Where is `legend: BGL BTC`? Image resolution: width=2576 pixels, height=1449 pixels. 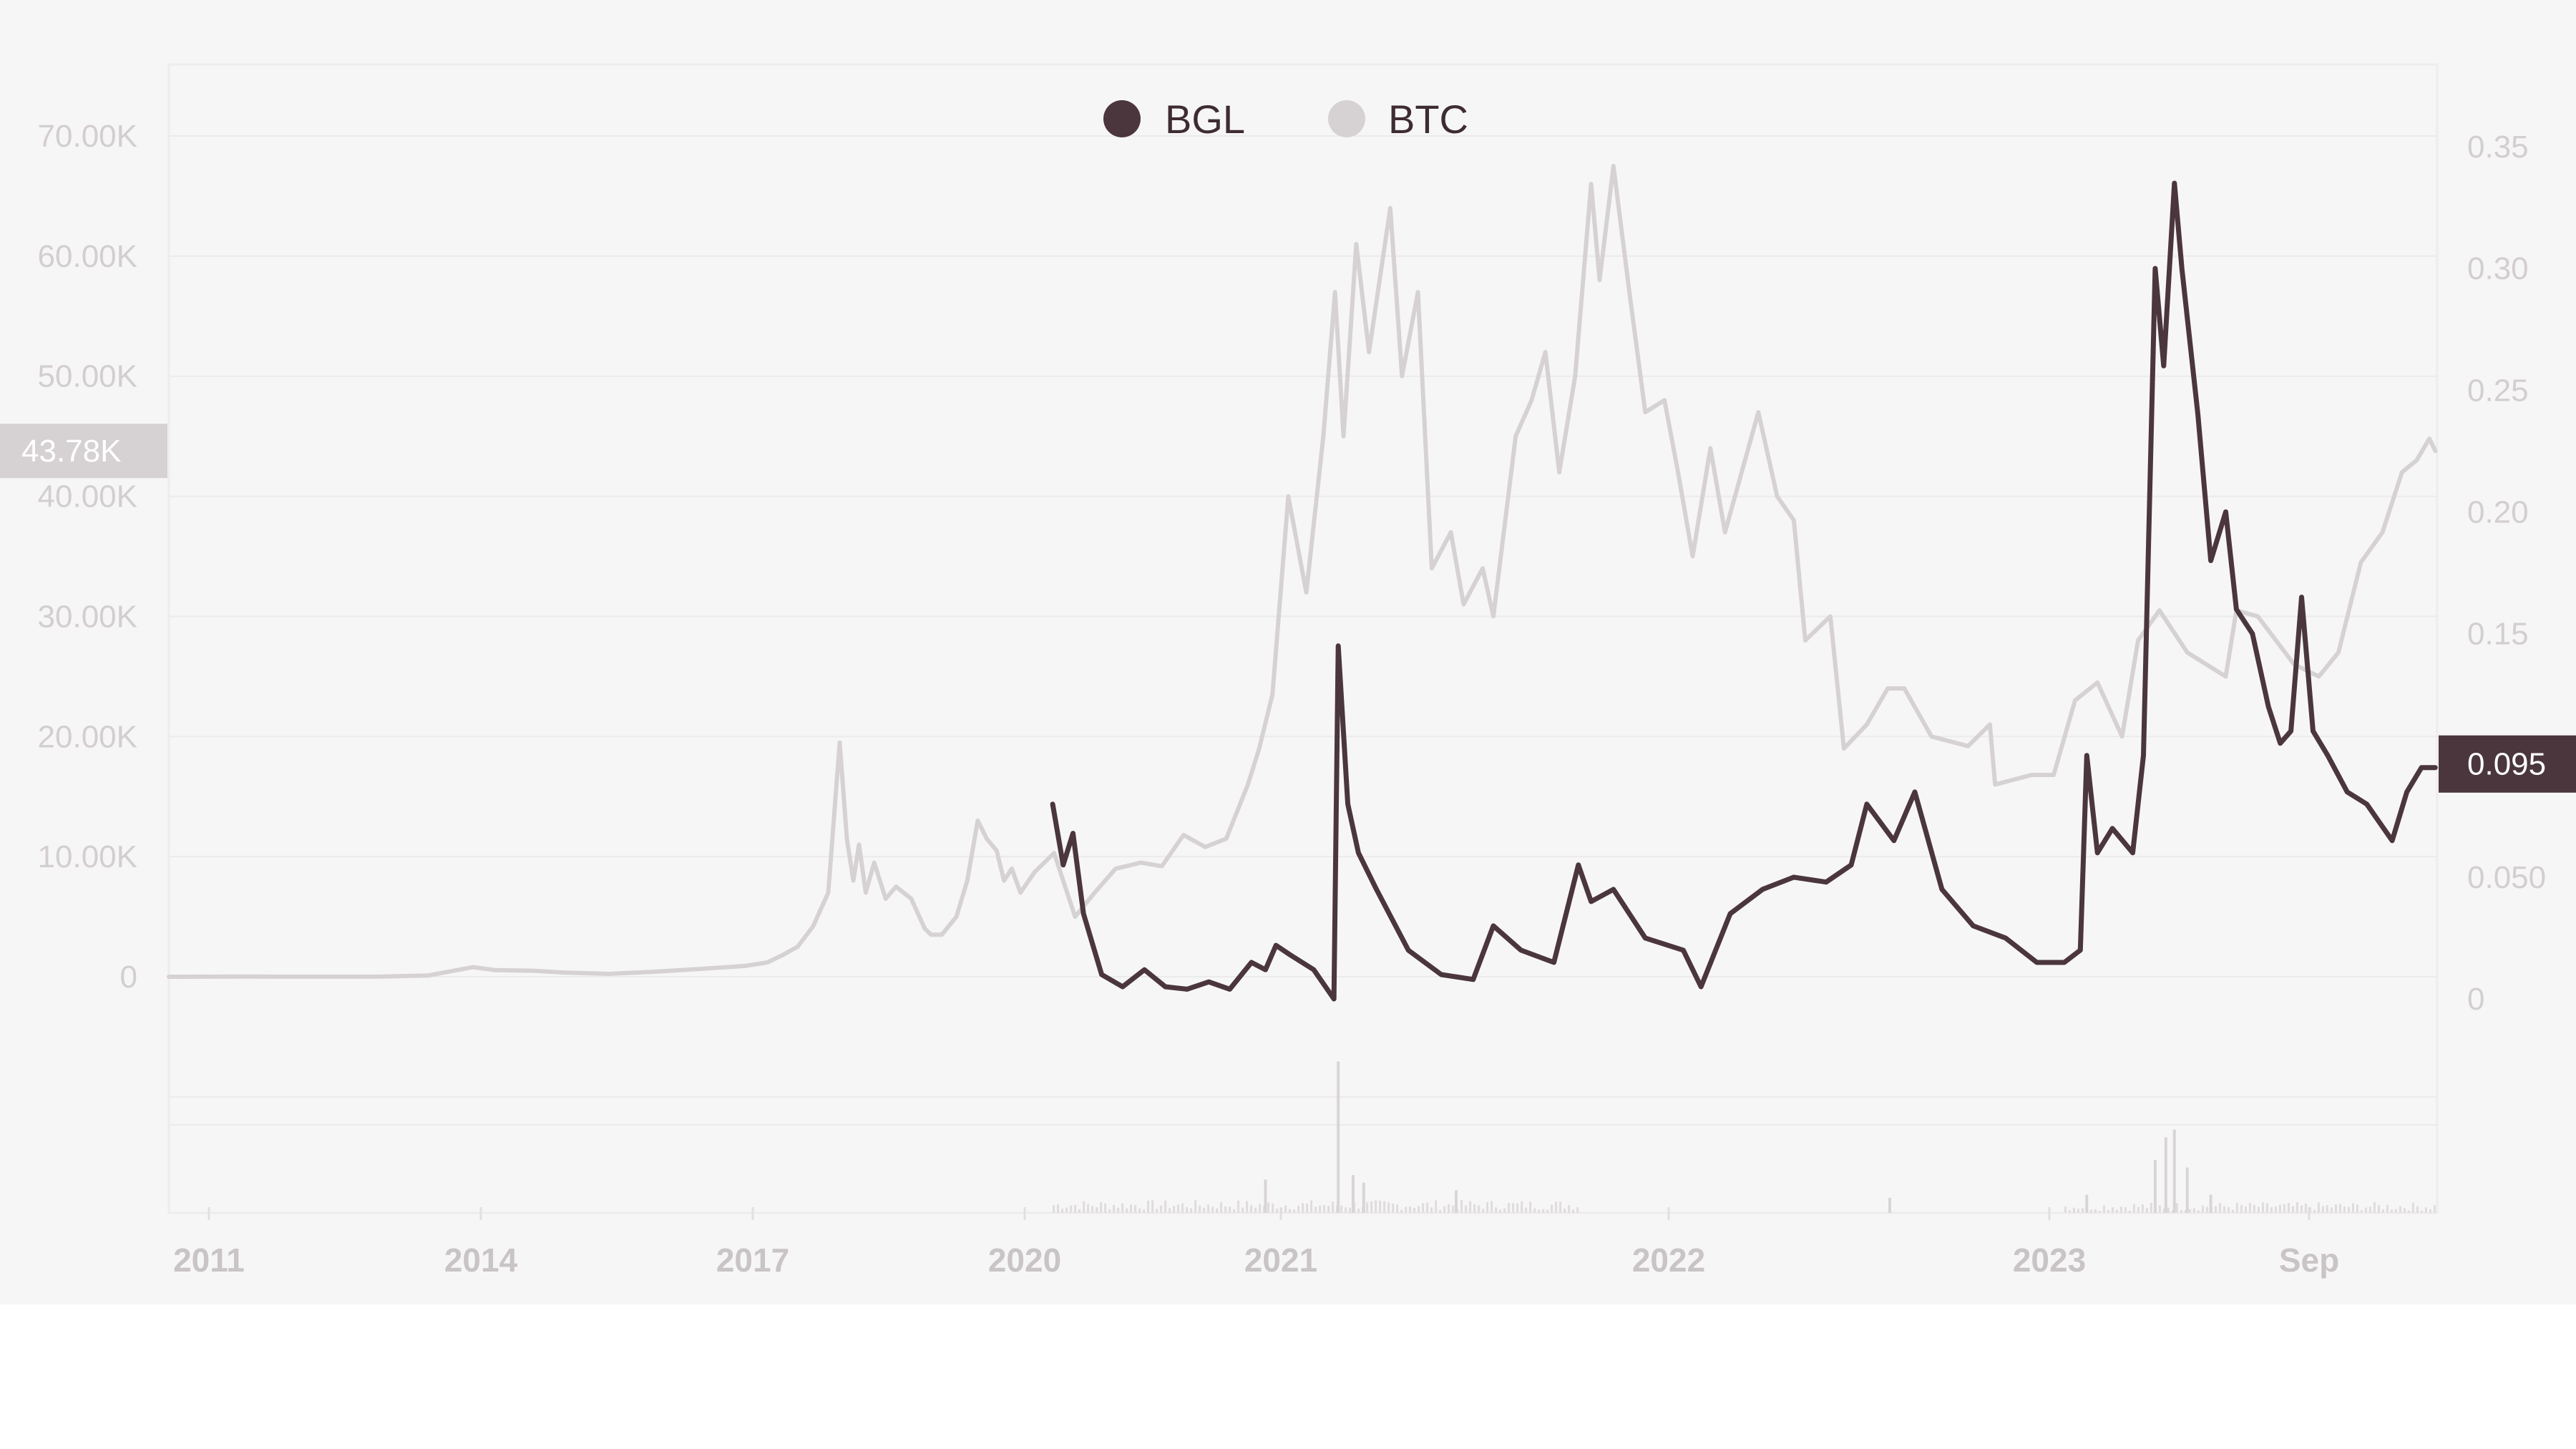
legend: BGL BTC is located at coordinates (1285, 119).